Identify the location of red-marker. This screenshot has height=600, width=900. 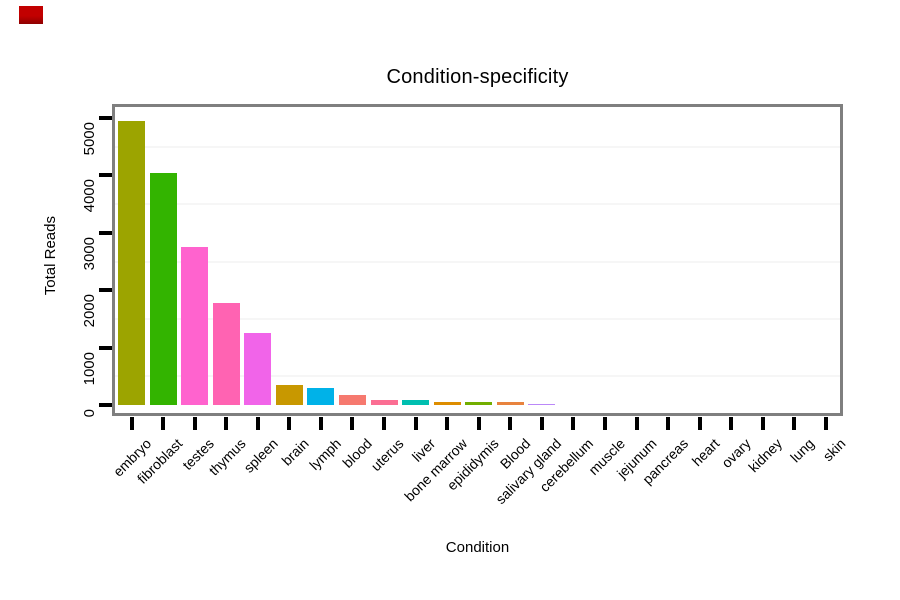
(31, 15).